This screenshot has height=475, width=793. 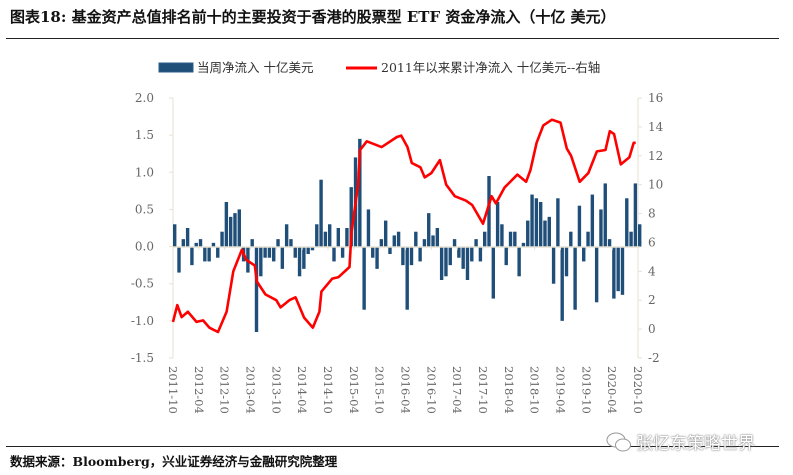 What do you see at coordinates (199, 390) in the screenshot?
I see `x-tick-label: 2012-04` at bounding box center [199, 390].